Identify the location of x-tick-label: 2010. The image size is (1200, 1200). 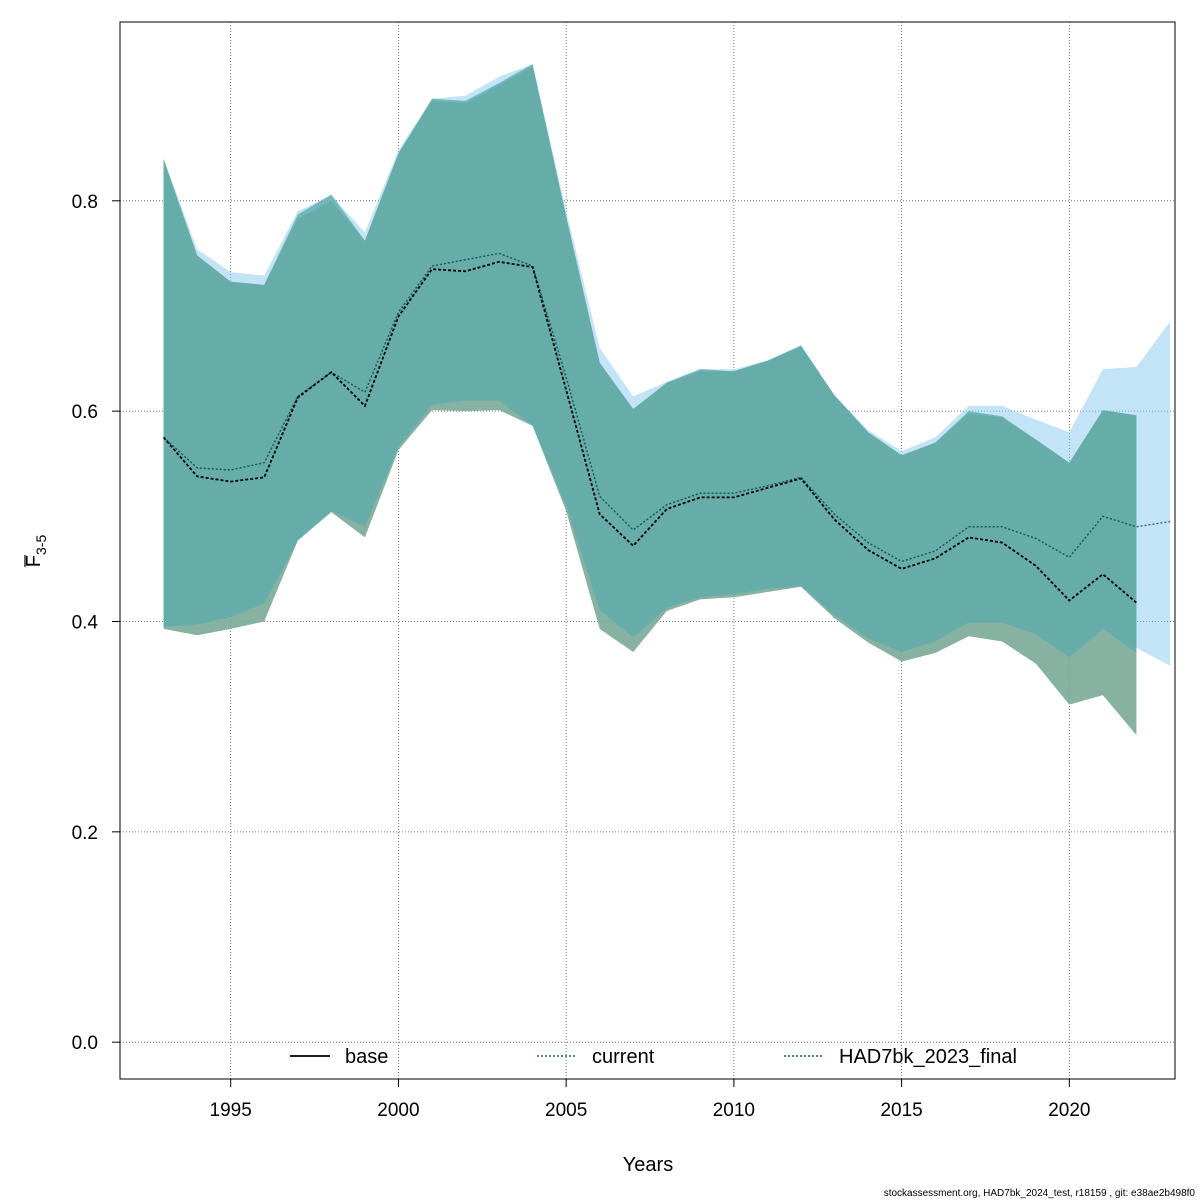
(734, 1110).